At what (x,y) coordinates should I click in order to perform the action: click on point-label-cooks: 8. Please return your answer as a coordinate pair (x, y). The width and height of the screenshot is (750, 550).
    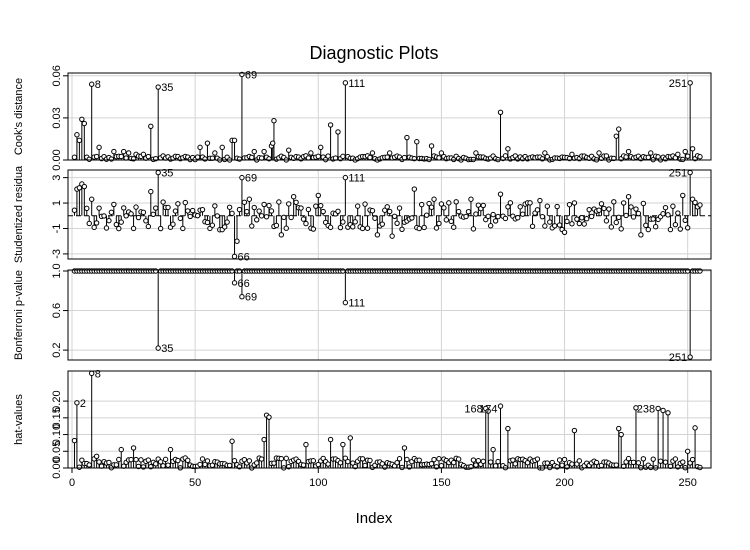
    Looking at the image, I should click on (98, 85).